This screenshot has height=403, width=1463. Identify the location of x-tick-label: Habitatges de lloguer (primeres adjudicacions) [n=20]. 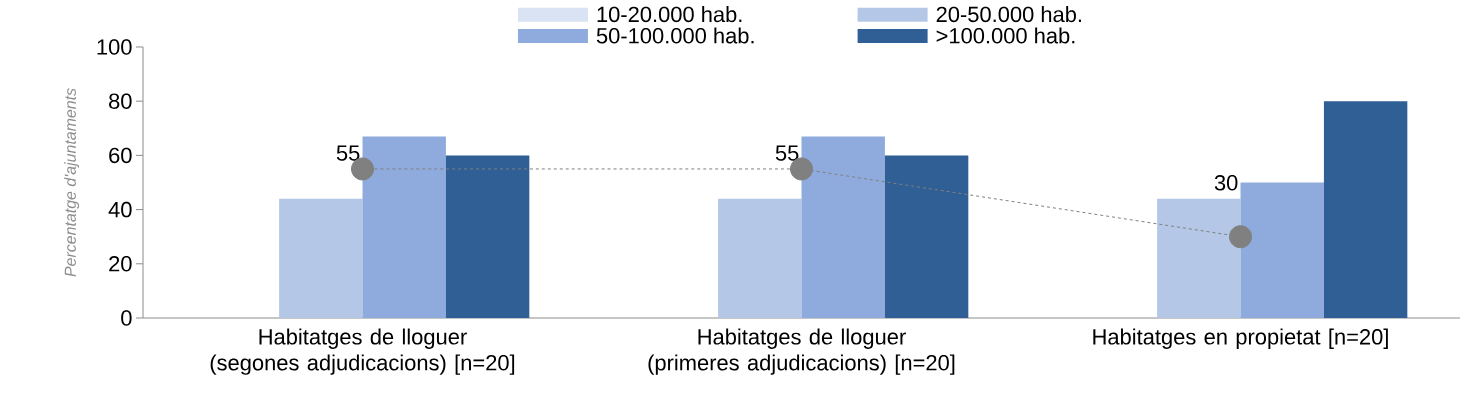
(801, 351).